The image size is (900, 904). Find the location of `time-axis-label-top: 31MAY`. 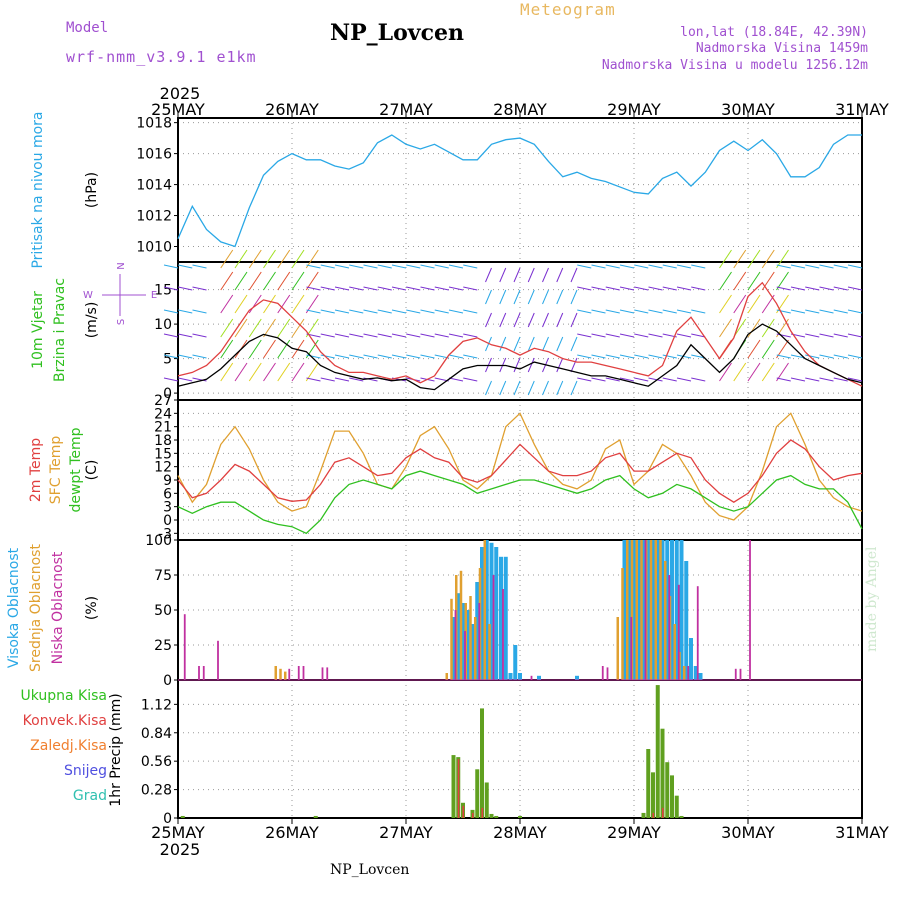

time-axis-label-top: 31MAY is located at coordinates (862, 109).